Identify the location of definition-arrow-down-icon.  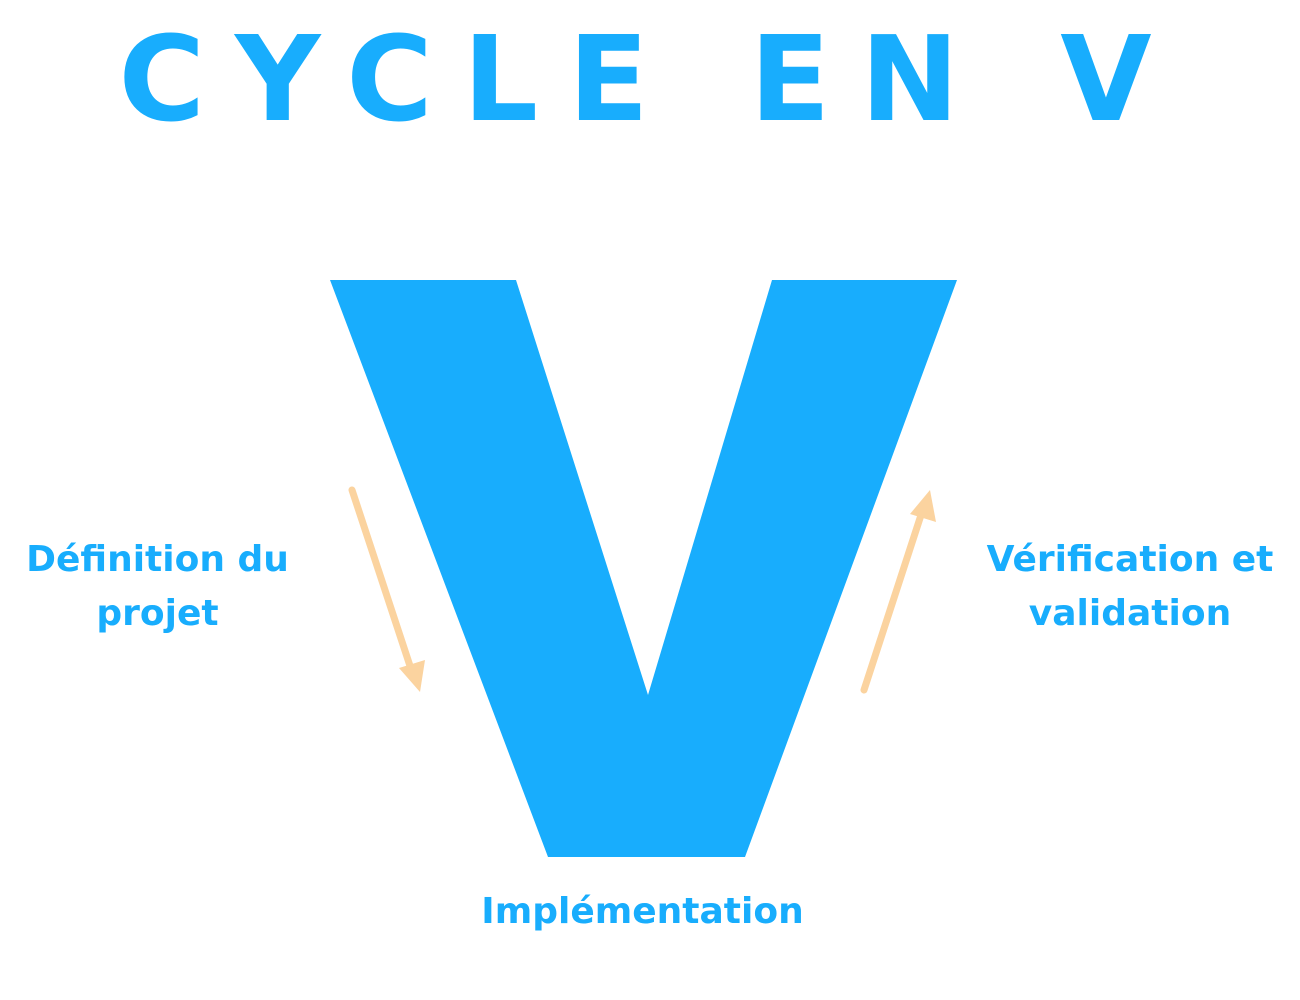
(382, 581).